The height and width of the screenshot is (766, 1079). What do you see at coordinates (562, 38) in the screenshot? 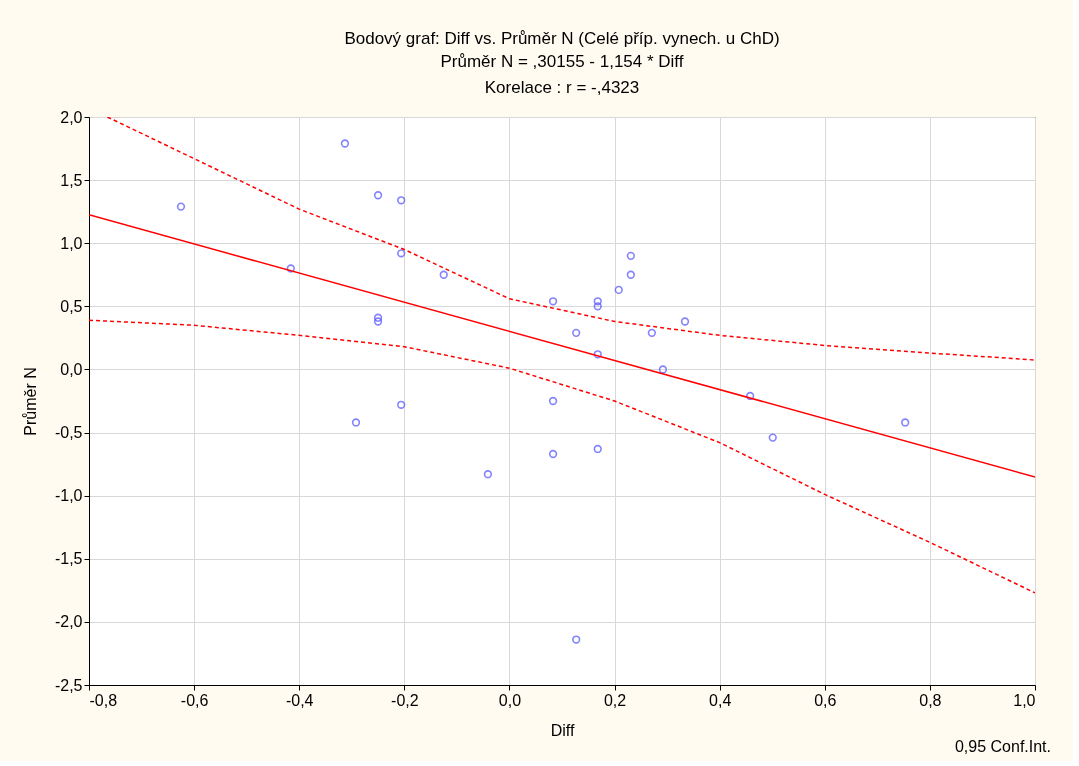
I see `chart-title: Bodový graf: Diff vs. Průměr N (Celé příp. vynech. u ChD)` at bounding box center [562, 38].